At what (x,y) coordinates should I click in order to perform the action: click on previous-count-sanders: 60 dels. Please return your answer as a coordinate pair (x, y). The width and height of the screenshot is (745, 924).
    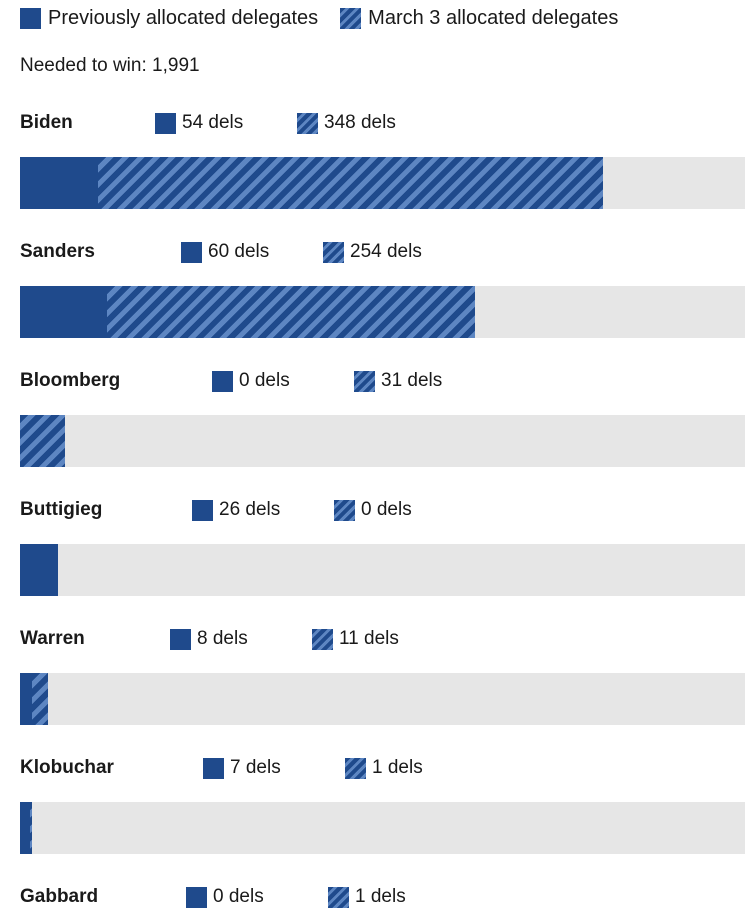
    Looking at the image, I should click on (225, 252).